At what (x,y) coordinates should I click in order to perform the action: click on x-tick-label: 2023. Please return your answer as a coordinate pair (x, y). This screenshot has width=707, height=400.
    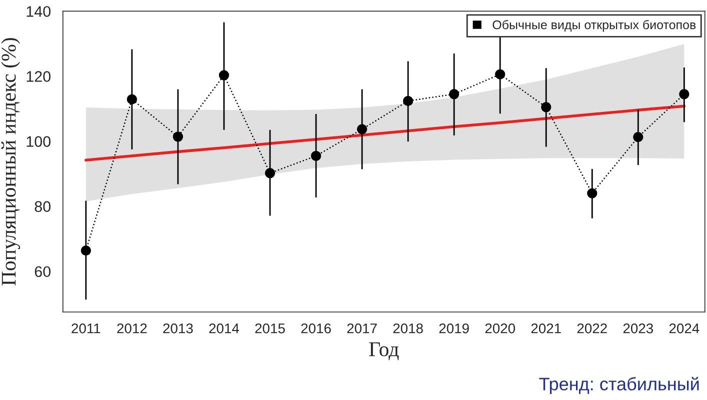
    Looking at the image, I should click on (638, 328).